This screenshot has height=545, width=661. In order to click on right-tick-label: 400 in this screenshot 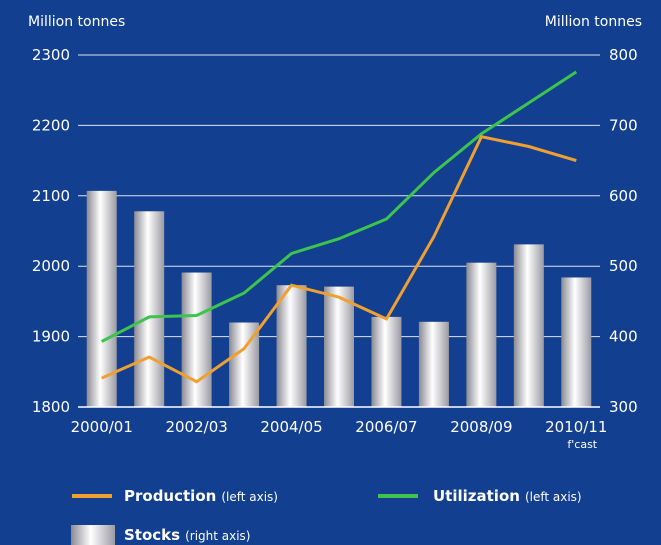, I will do `click(623, 337)`.